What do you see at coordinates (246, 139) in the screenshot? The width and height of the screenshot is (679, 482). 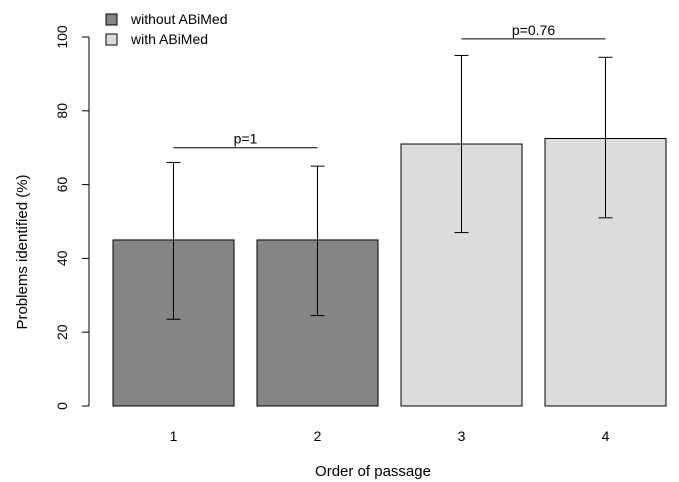 I see `significance-label-1: p=1` at bounding box center [246, 139].